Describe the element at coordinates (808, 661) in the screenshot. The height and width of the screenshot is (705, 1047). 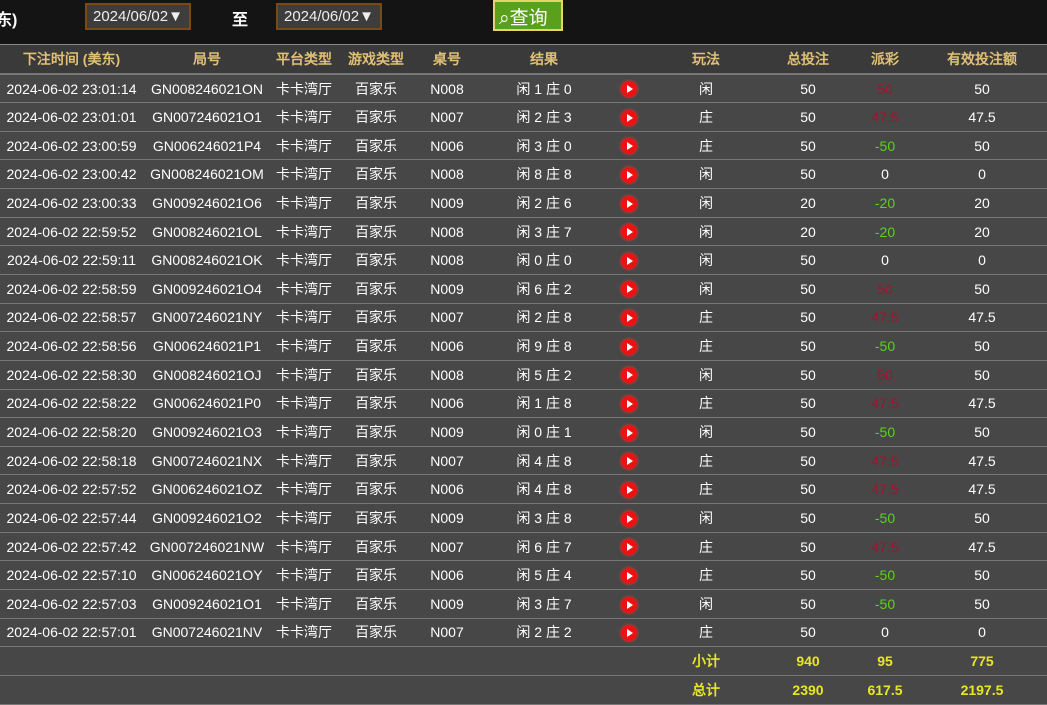
I see `summary-total-bet: 940` at that location.